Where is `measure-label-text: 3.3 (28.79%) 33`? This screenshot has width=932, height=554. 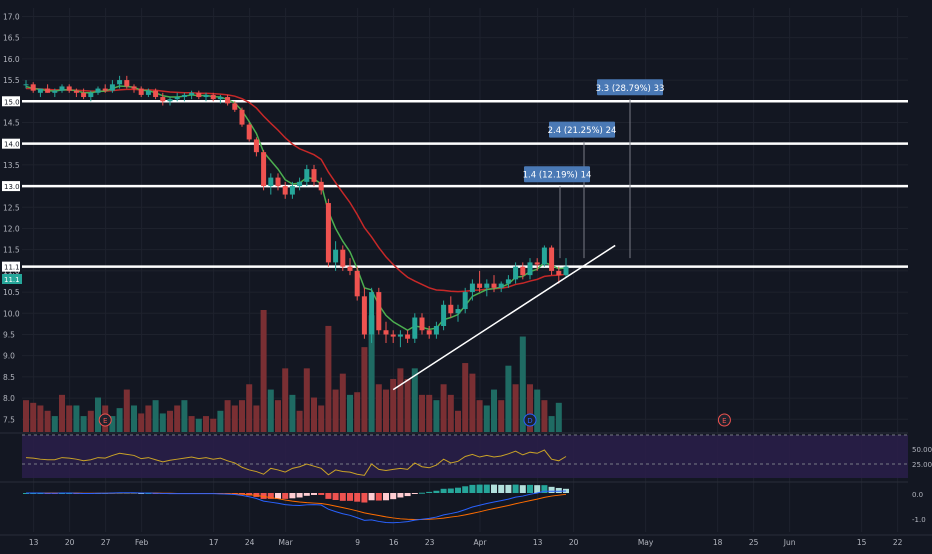
measure-label-text: 3.3 (28.79%) 33 is located at coordinates (630, 89).